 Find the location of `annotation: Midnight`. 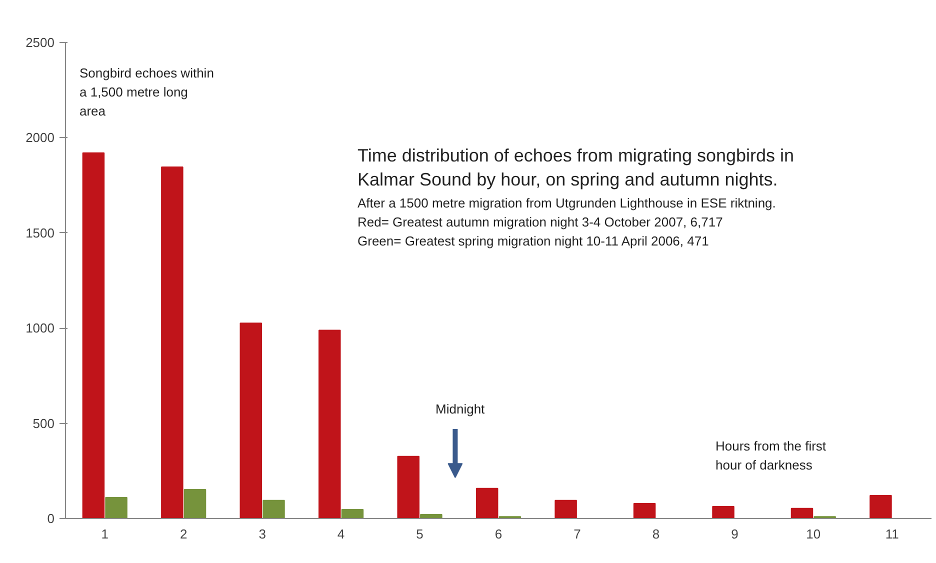

annotation: Midnight is located at coordinates (461, 409).